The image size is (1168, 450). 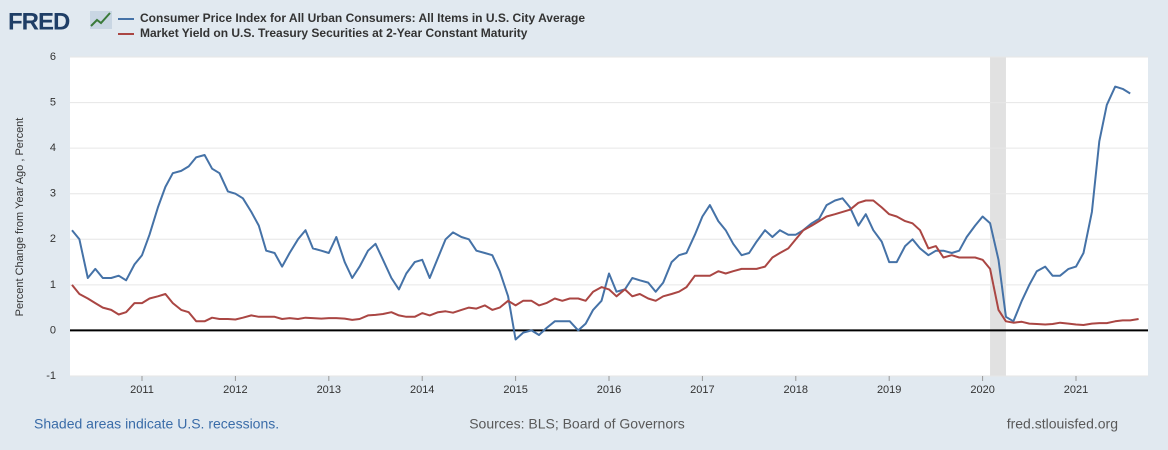 I want to click on y-tick-label: 6, so click(x=53, y=57).